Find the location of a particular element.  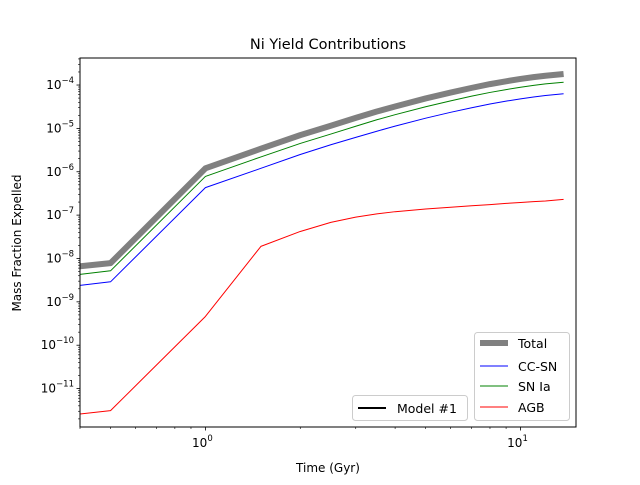

y-axis-ticks: 10⁻¹¹ 10⁻¹⁰ 10⁻⁹ 10⁻⁸ 10⁻⁷ 10⁻⁶ 10⁻⁵ 10⁻⁴ is located at coordinates (60, 239).